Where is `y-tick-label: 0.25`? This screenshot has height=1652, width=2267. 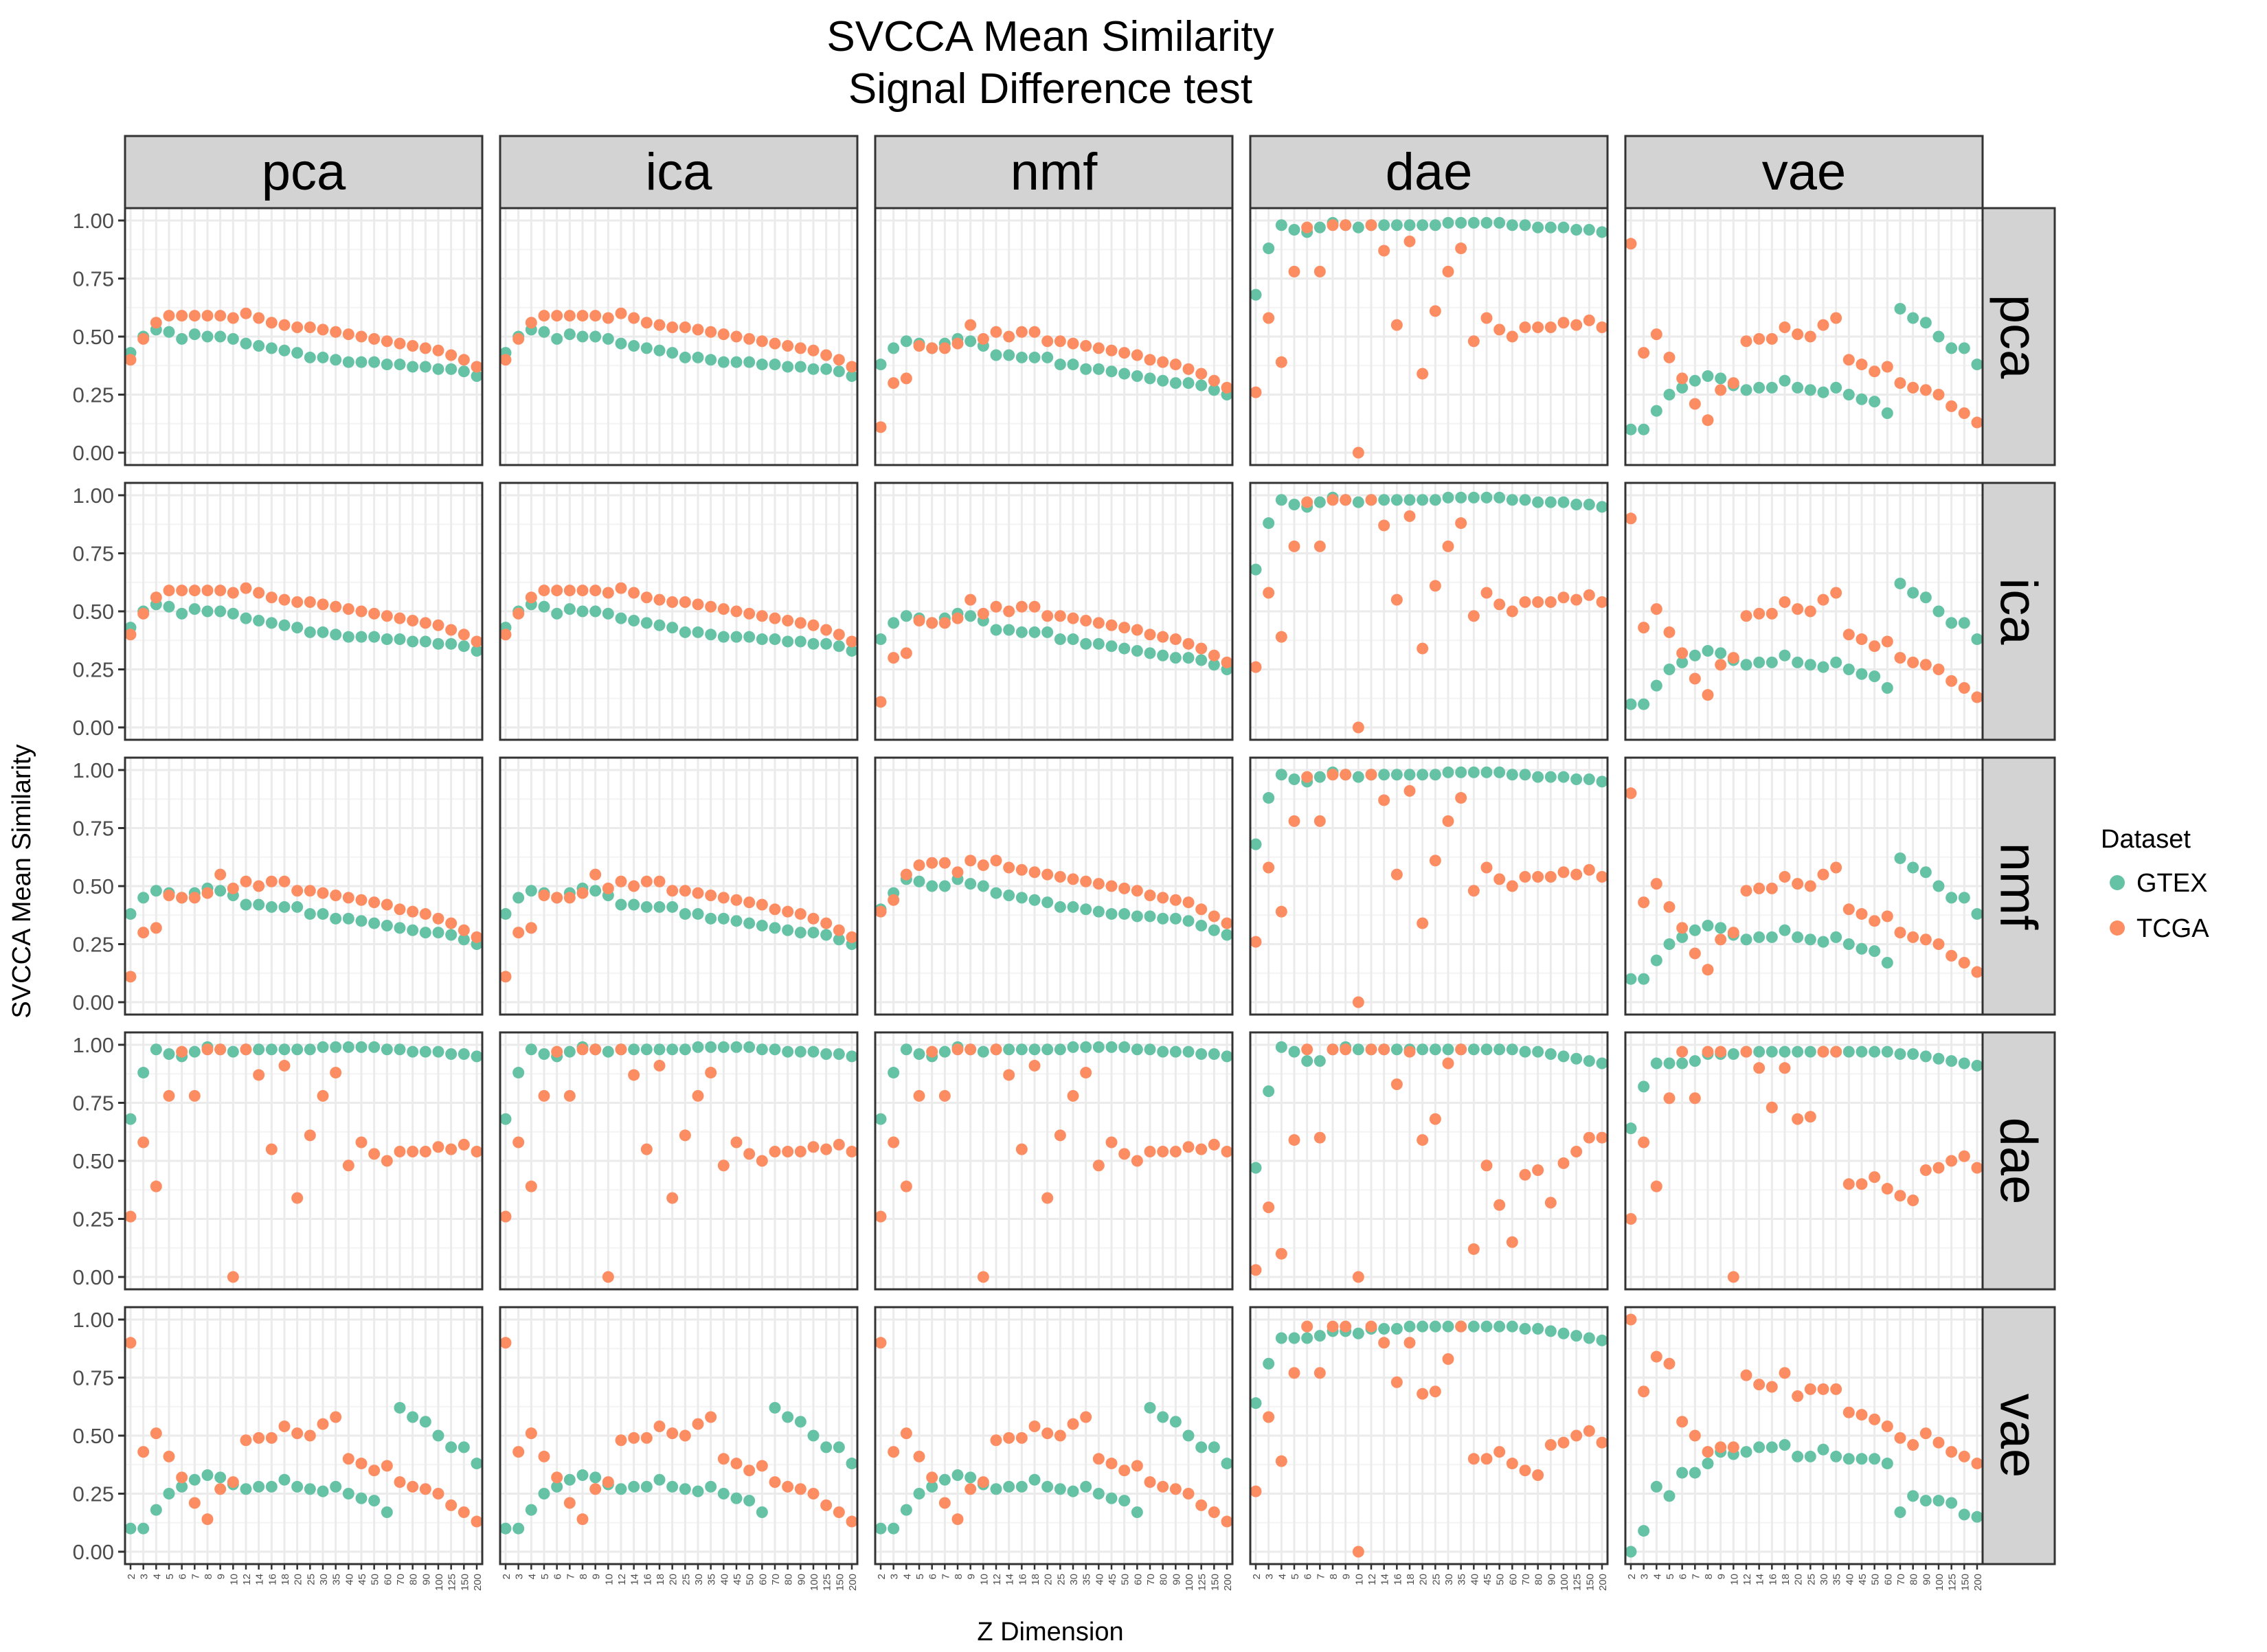
y-tick-label: 0.25 is located at coordinates (94, 1494).